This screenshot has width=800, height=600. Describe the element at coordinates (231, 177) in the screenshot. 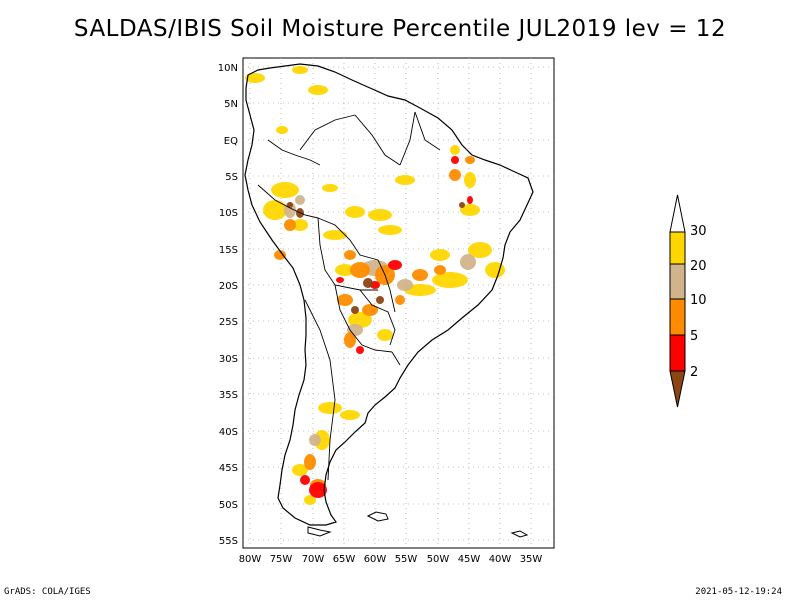

I see `lat-tick-label: 5S` at that location.